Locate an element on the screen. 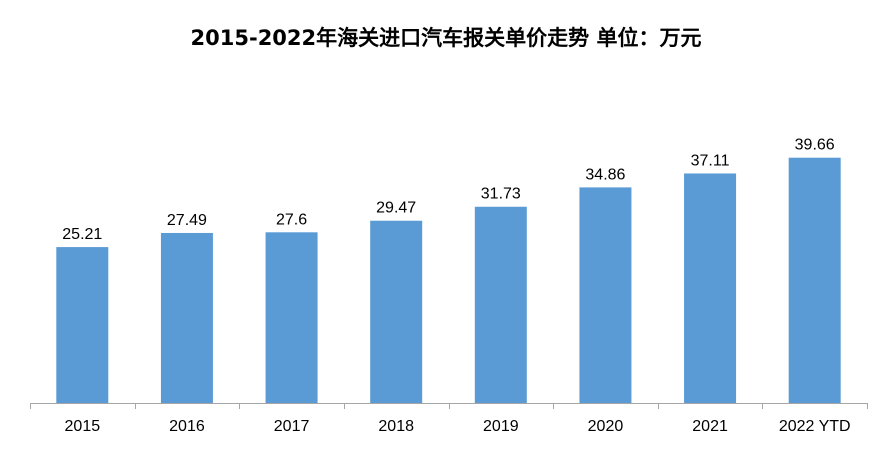 Image resolution: width=892 pixels, height=459 pixels. bar-2019 is located at coordinates (500, 304).